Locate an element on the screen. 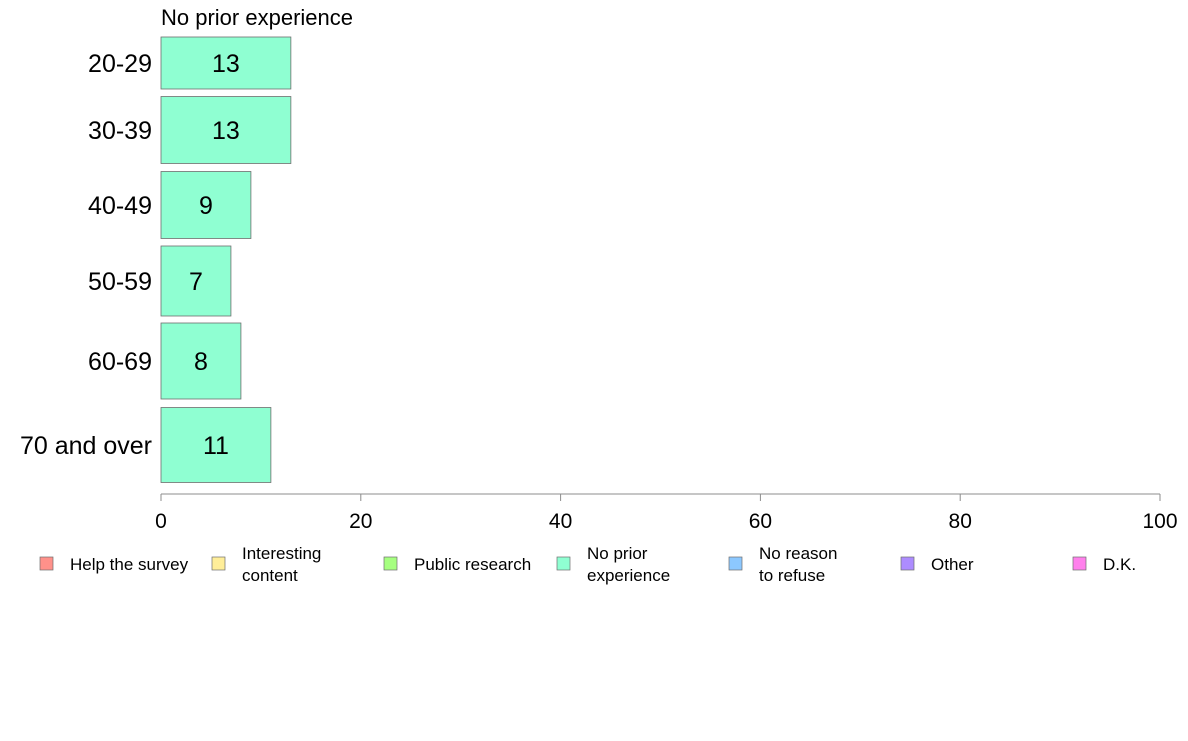  bar-value-label: 7 is located at coordinates (196, 282).